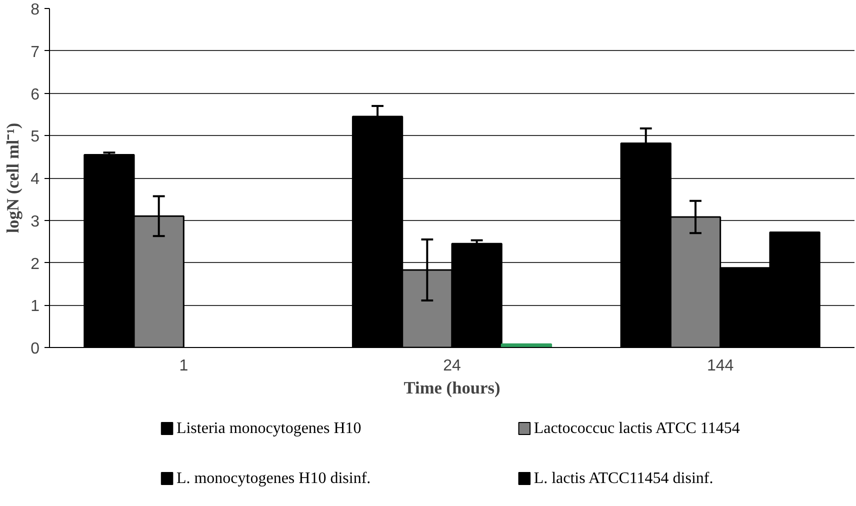  I want to click on legend-label: Lactococcuc lactis ATCC 11454, so click(637, 428).